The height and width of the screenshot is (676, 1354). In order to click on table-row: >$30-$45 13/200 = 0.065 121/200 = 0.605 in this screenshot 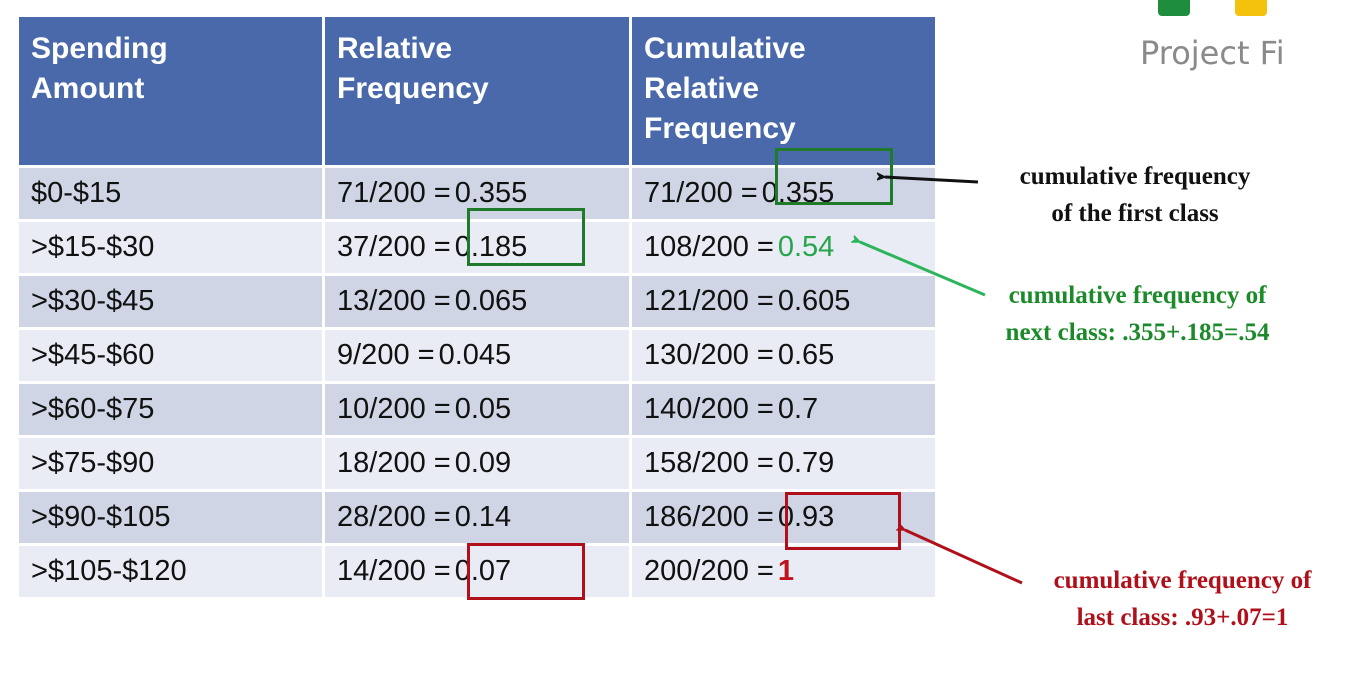, I will do `click(477, 301)`.